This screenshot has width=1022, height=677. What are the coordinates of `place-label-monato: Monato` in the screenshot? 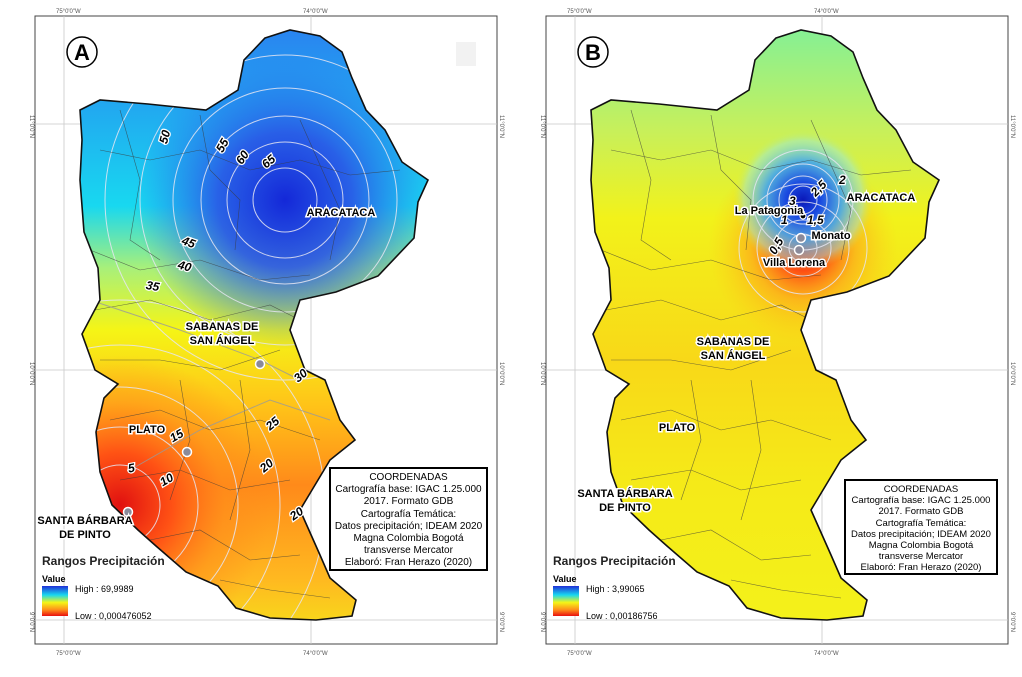 It's located at (830, 236).